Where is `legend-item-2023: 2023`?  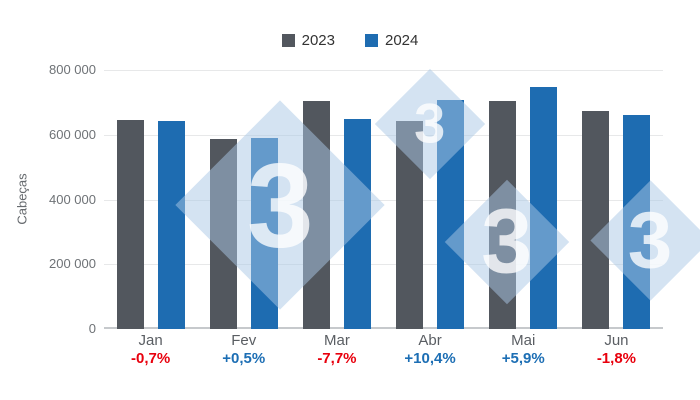
legend-item-2023: 2023 is located at coordinates (308, 40).